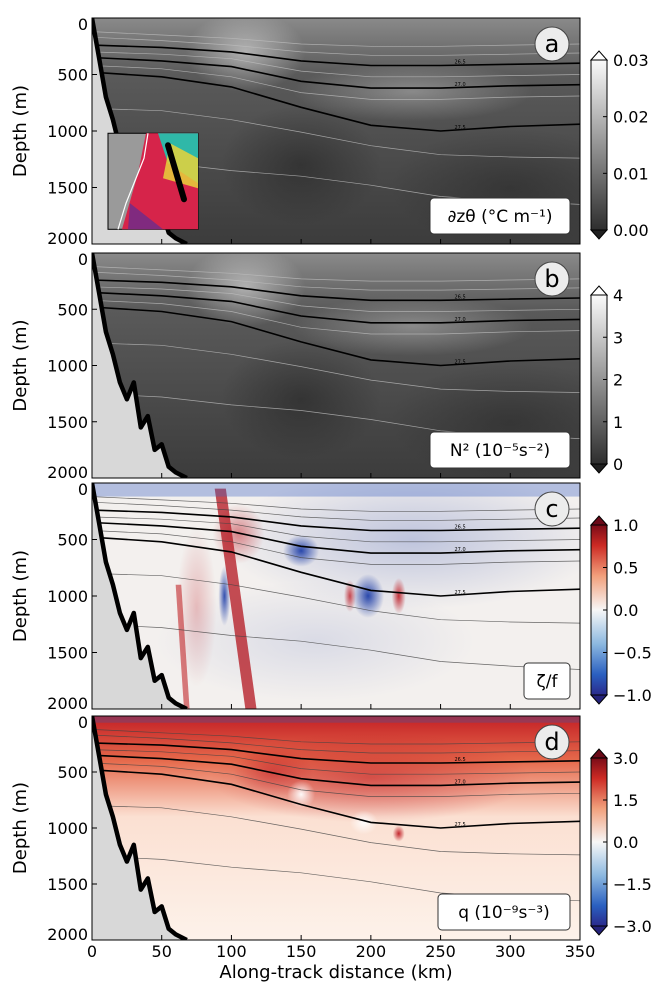 Image resolution: width=654 pixels, height=991 pixels. I want to click on panel-letter: b, so click(551, 279).